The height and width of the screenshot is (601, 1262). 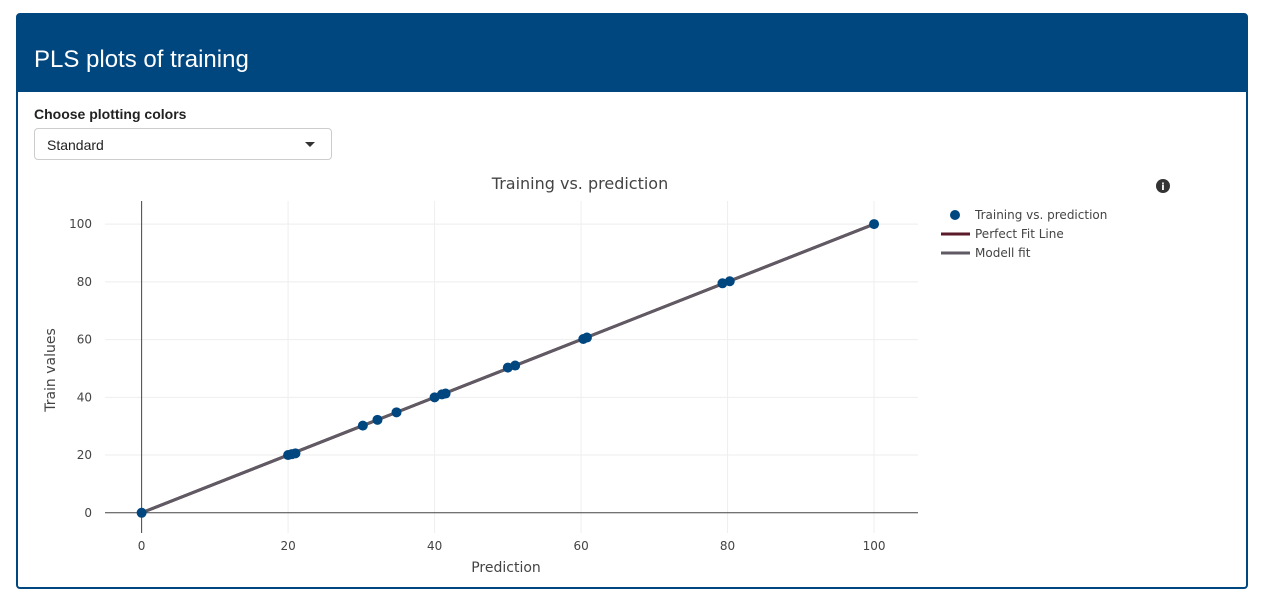 What do you see at coordinates (84, 455) in the screenshot?
I see `y-tick-label: 20` at bounding box center [84, 455].